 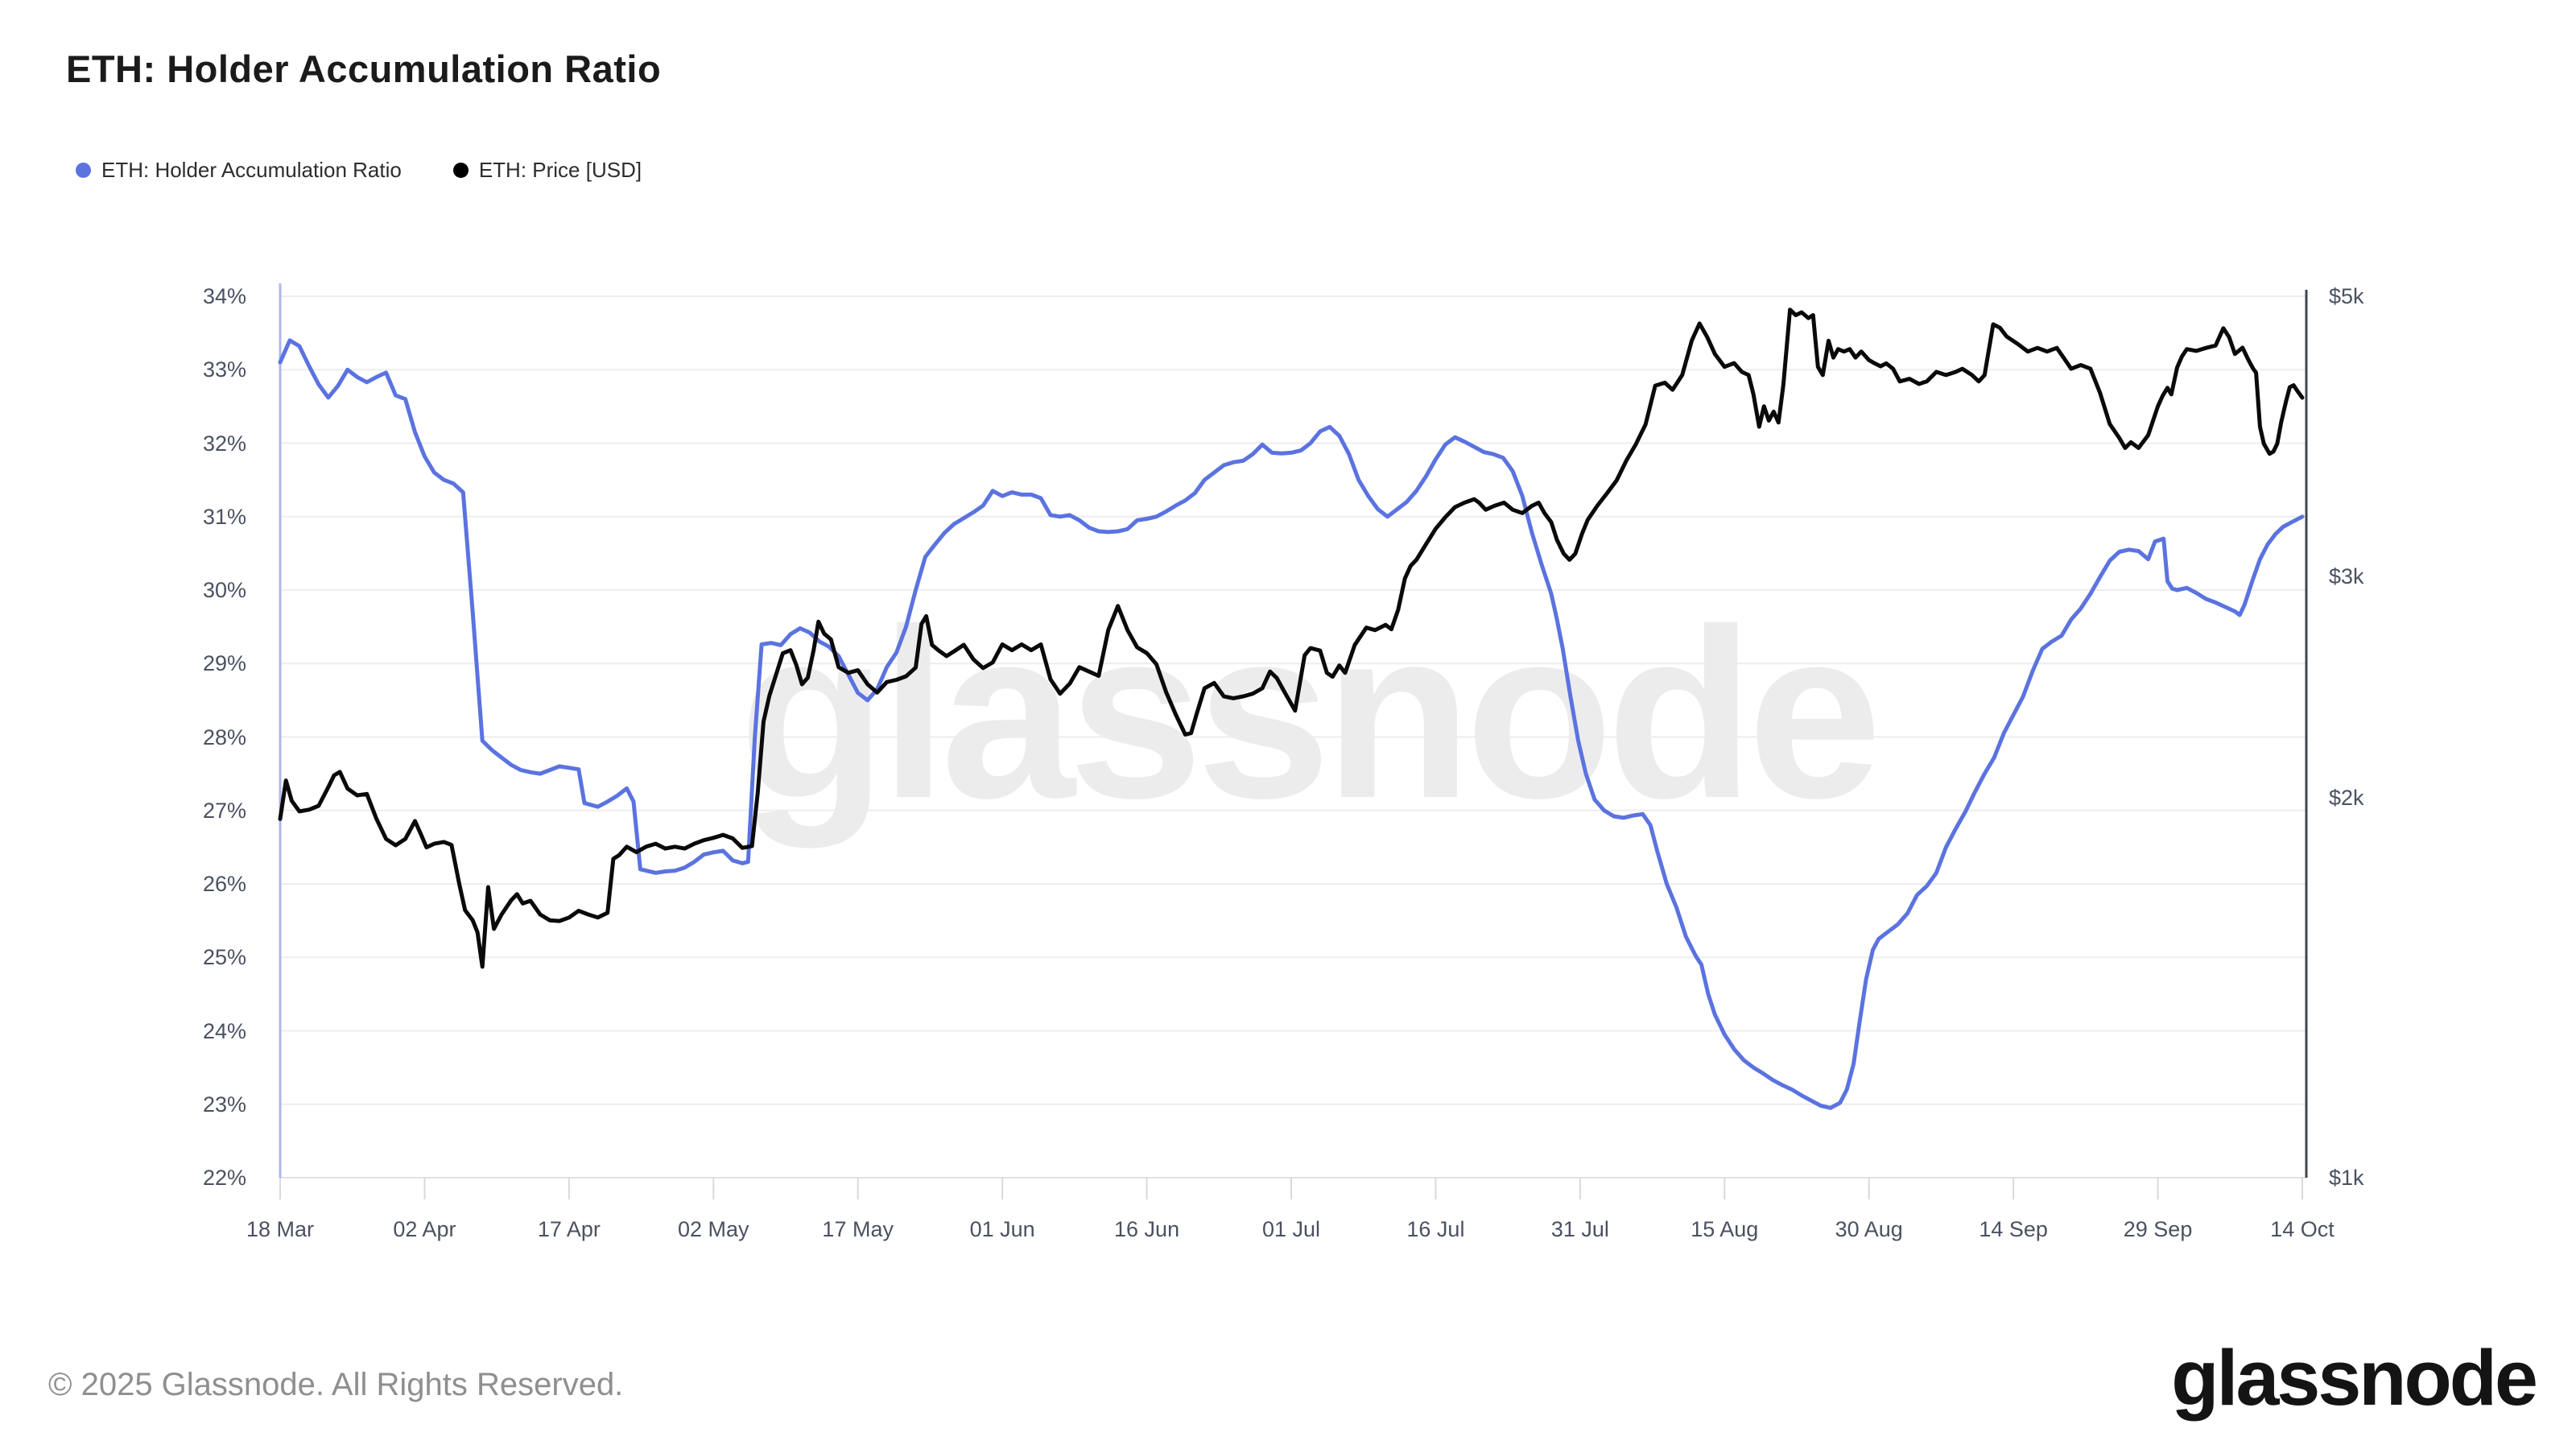 I want to click on x-axis-label: 15 Aug, so click(x=1724, y=1229).